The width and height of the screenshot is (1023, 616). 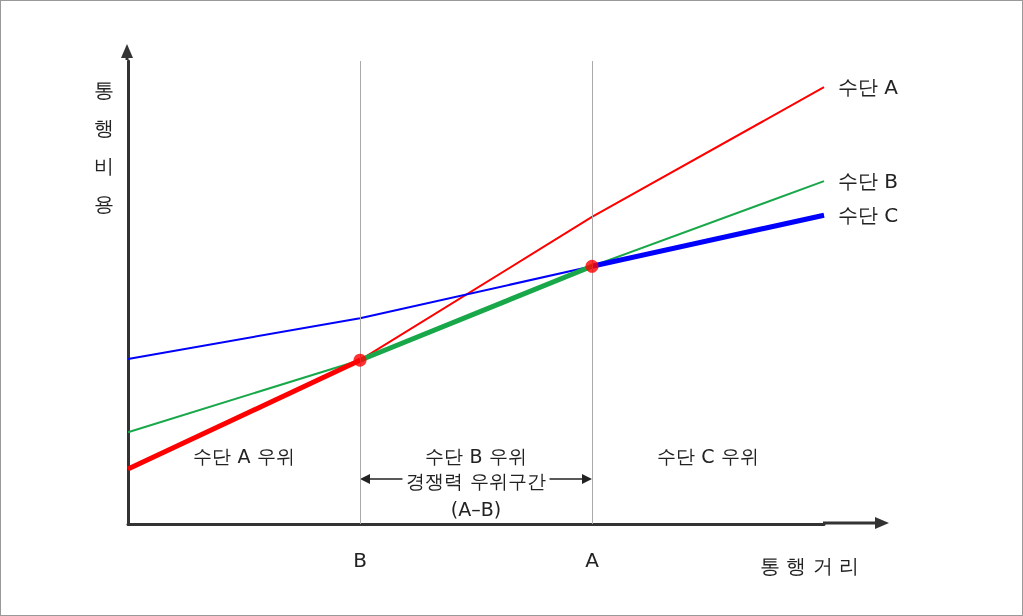 What do you see at coordinates (104, 147) in the screenshot?
I see `y-axis-title: 통행비용` at bounding box center [104, 147].